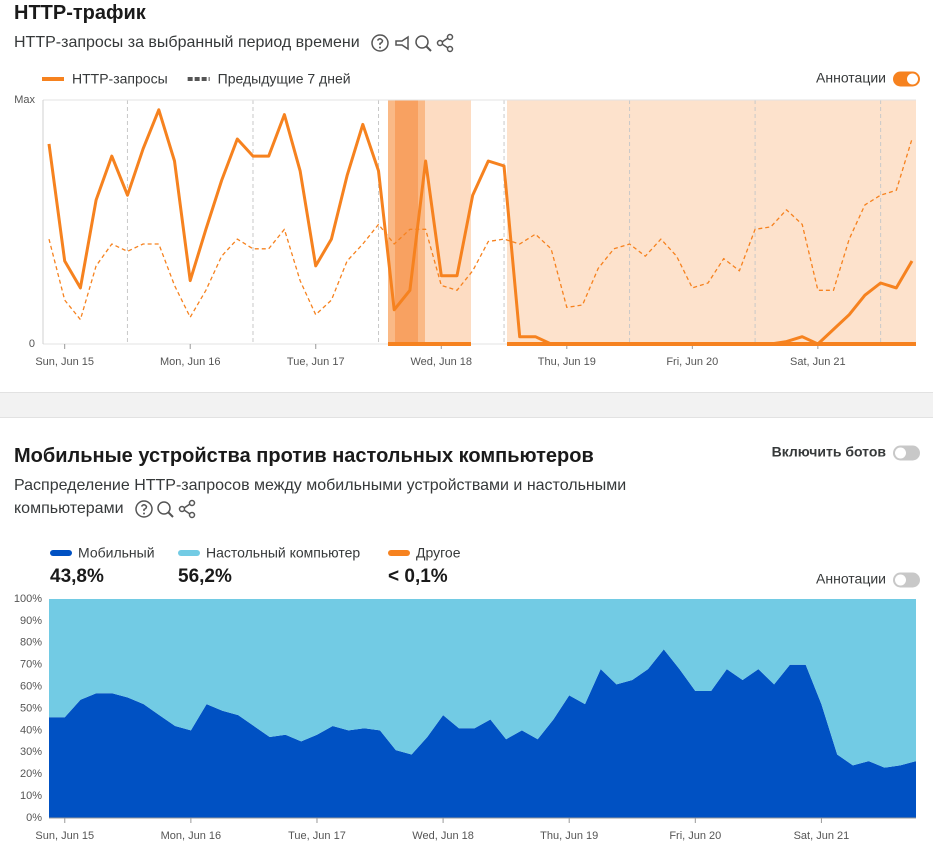 Image resolution: width=933 pixels, height=857 pixels. What do you see at coordinates (116, 553) in the screenshot?
I see `legend-label: Мобильный` at bounding box center [116, 553].